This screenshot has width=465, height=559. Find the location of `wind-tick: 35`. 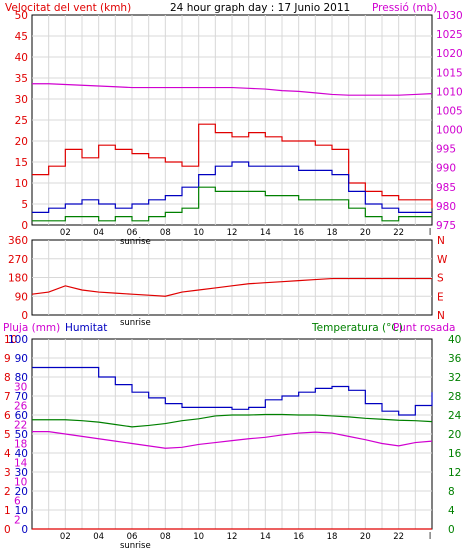

wind-tick: 35 is located at coordinates (21, 79).